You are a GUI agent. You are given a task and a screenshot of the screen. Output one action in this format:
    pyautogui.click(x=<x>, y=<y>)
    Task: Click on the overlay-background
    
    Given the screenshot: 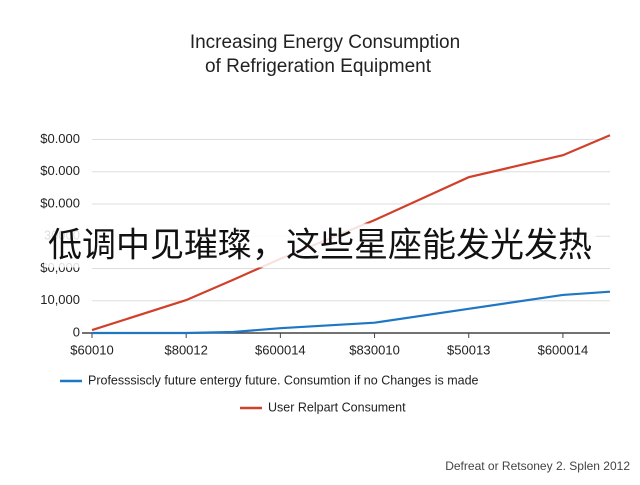 What is the action you would take?
    pyautogui.click(x=320, y=245)
    